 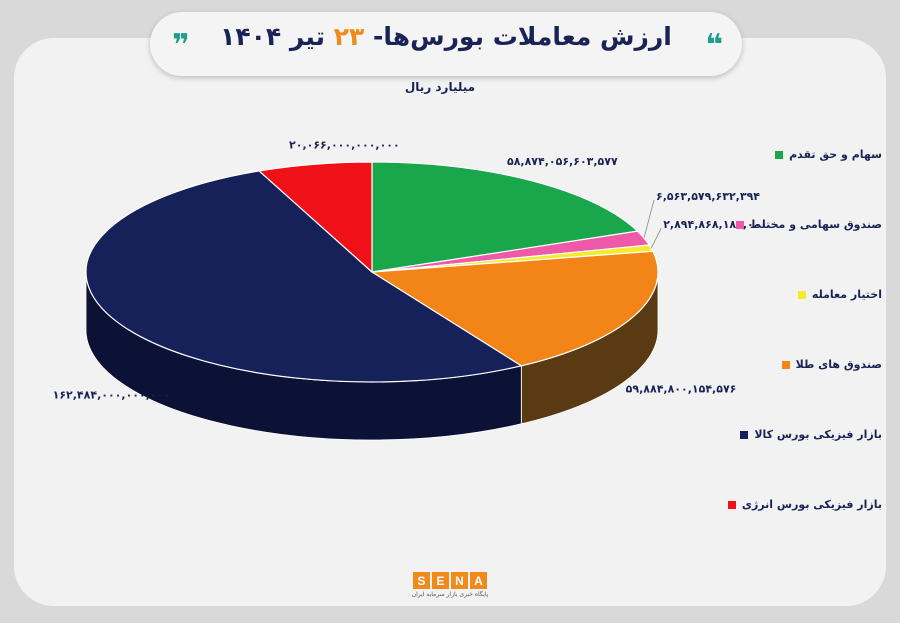 I want to click on legend-item: صندوق سهامی و مختلط, so click(x=808, y=224).